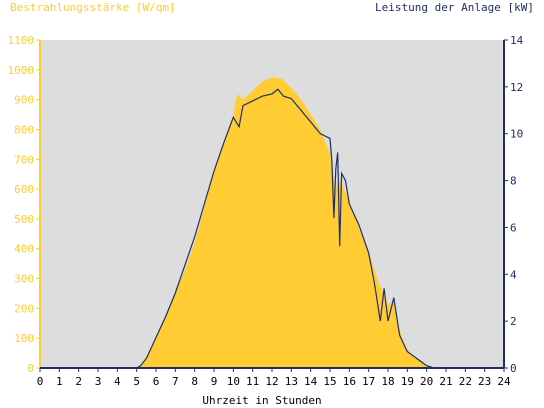  What do you see at coordinates (426, 381) in the screenshot?
I see `x-tick-label: 20` at bounding box center [426, 381].